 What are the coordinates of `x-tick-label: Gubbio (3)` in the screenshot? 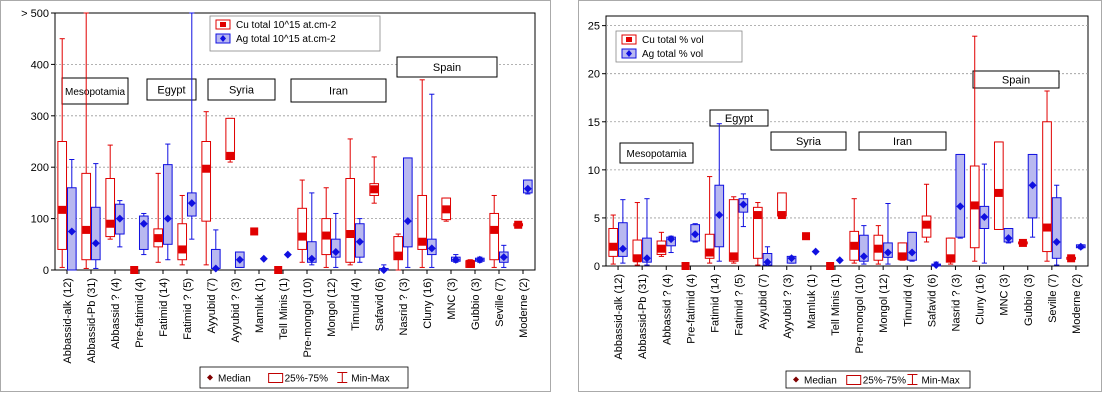 It's located at (1029, 300).